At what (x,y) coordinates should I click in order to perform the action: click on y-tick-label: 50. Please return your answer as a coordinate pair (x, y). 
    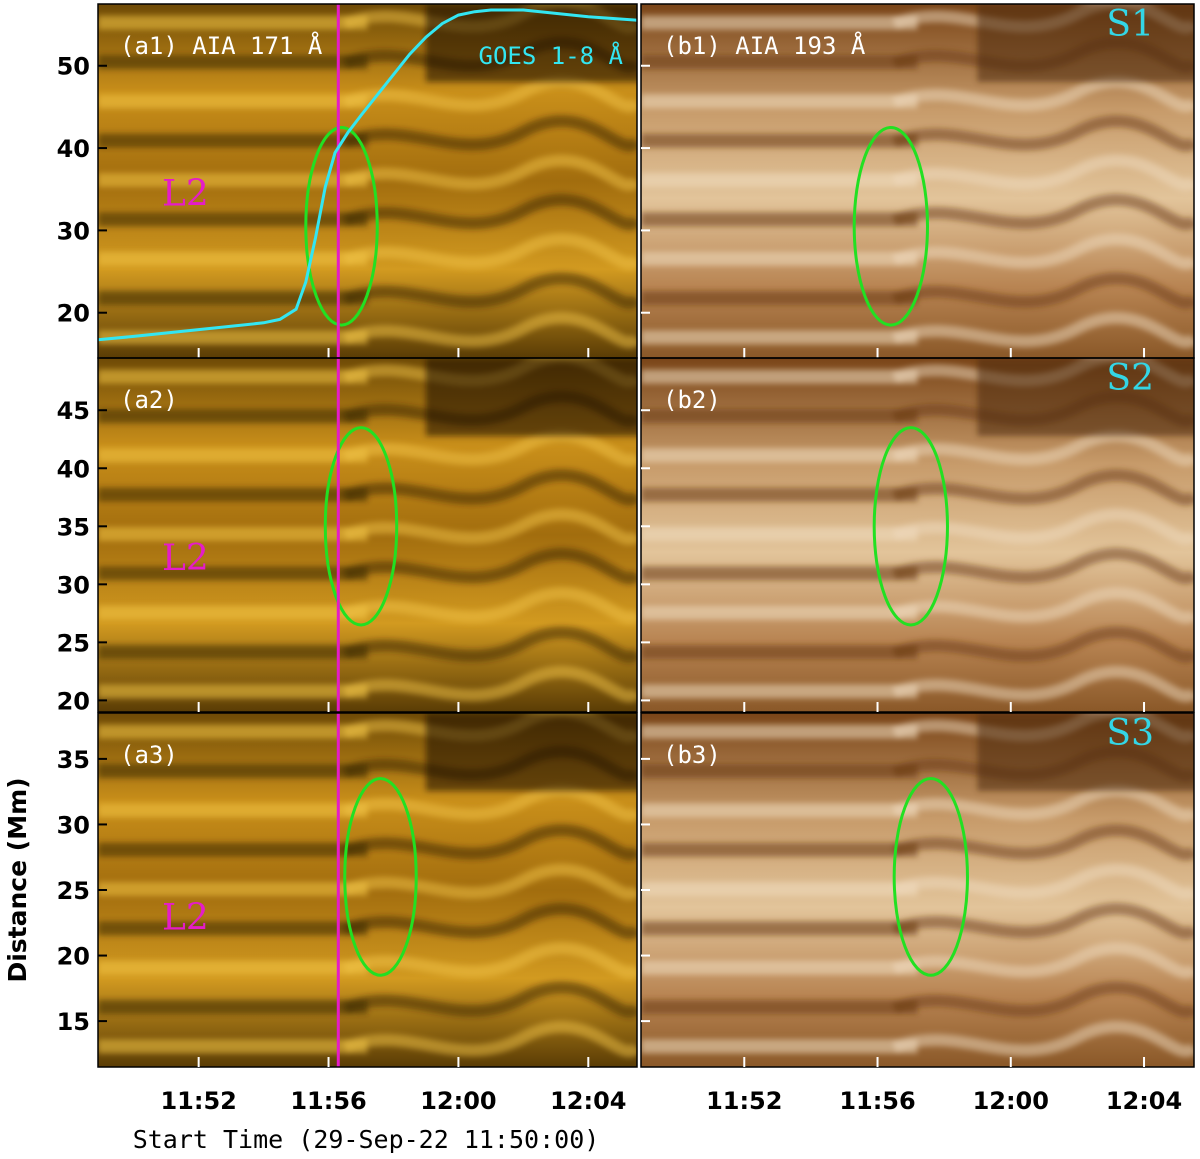
    Looking at the image, I should click on (73, 67).